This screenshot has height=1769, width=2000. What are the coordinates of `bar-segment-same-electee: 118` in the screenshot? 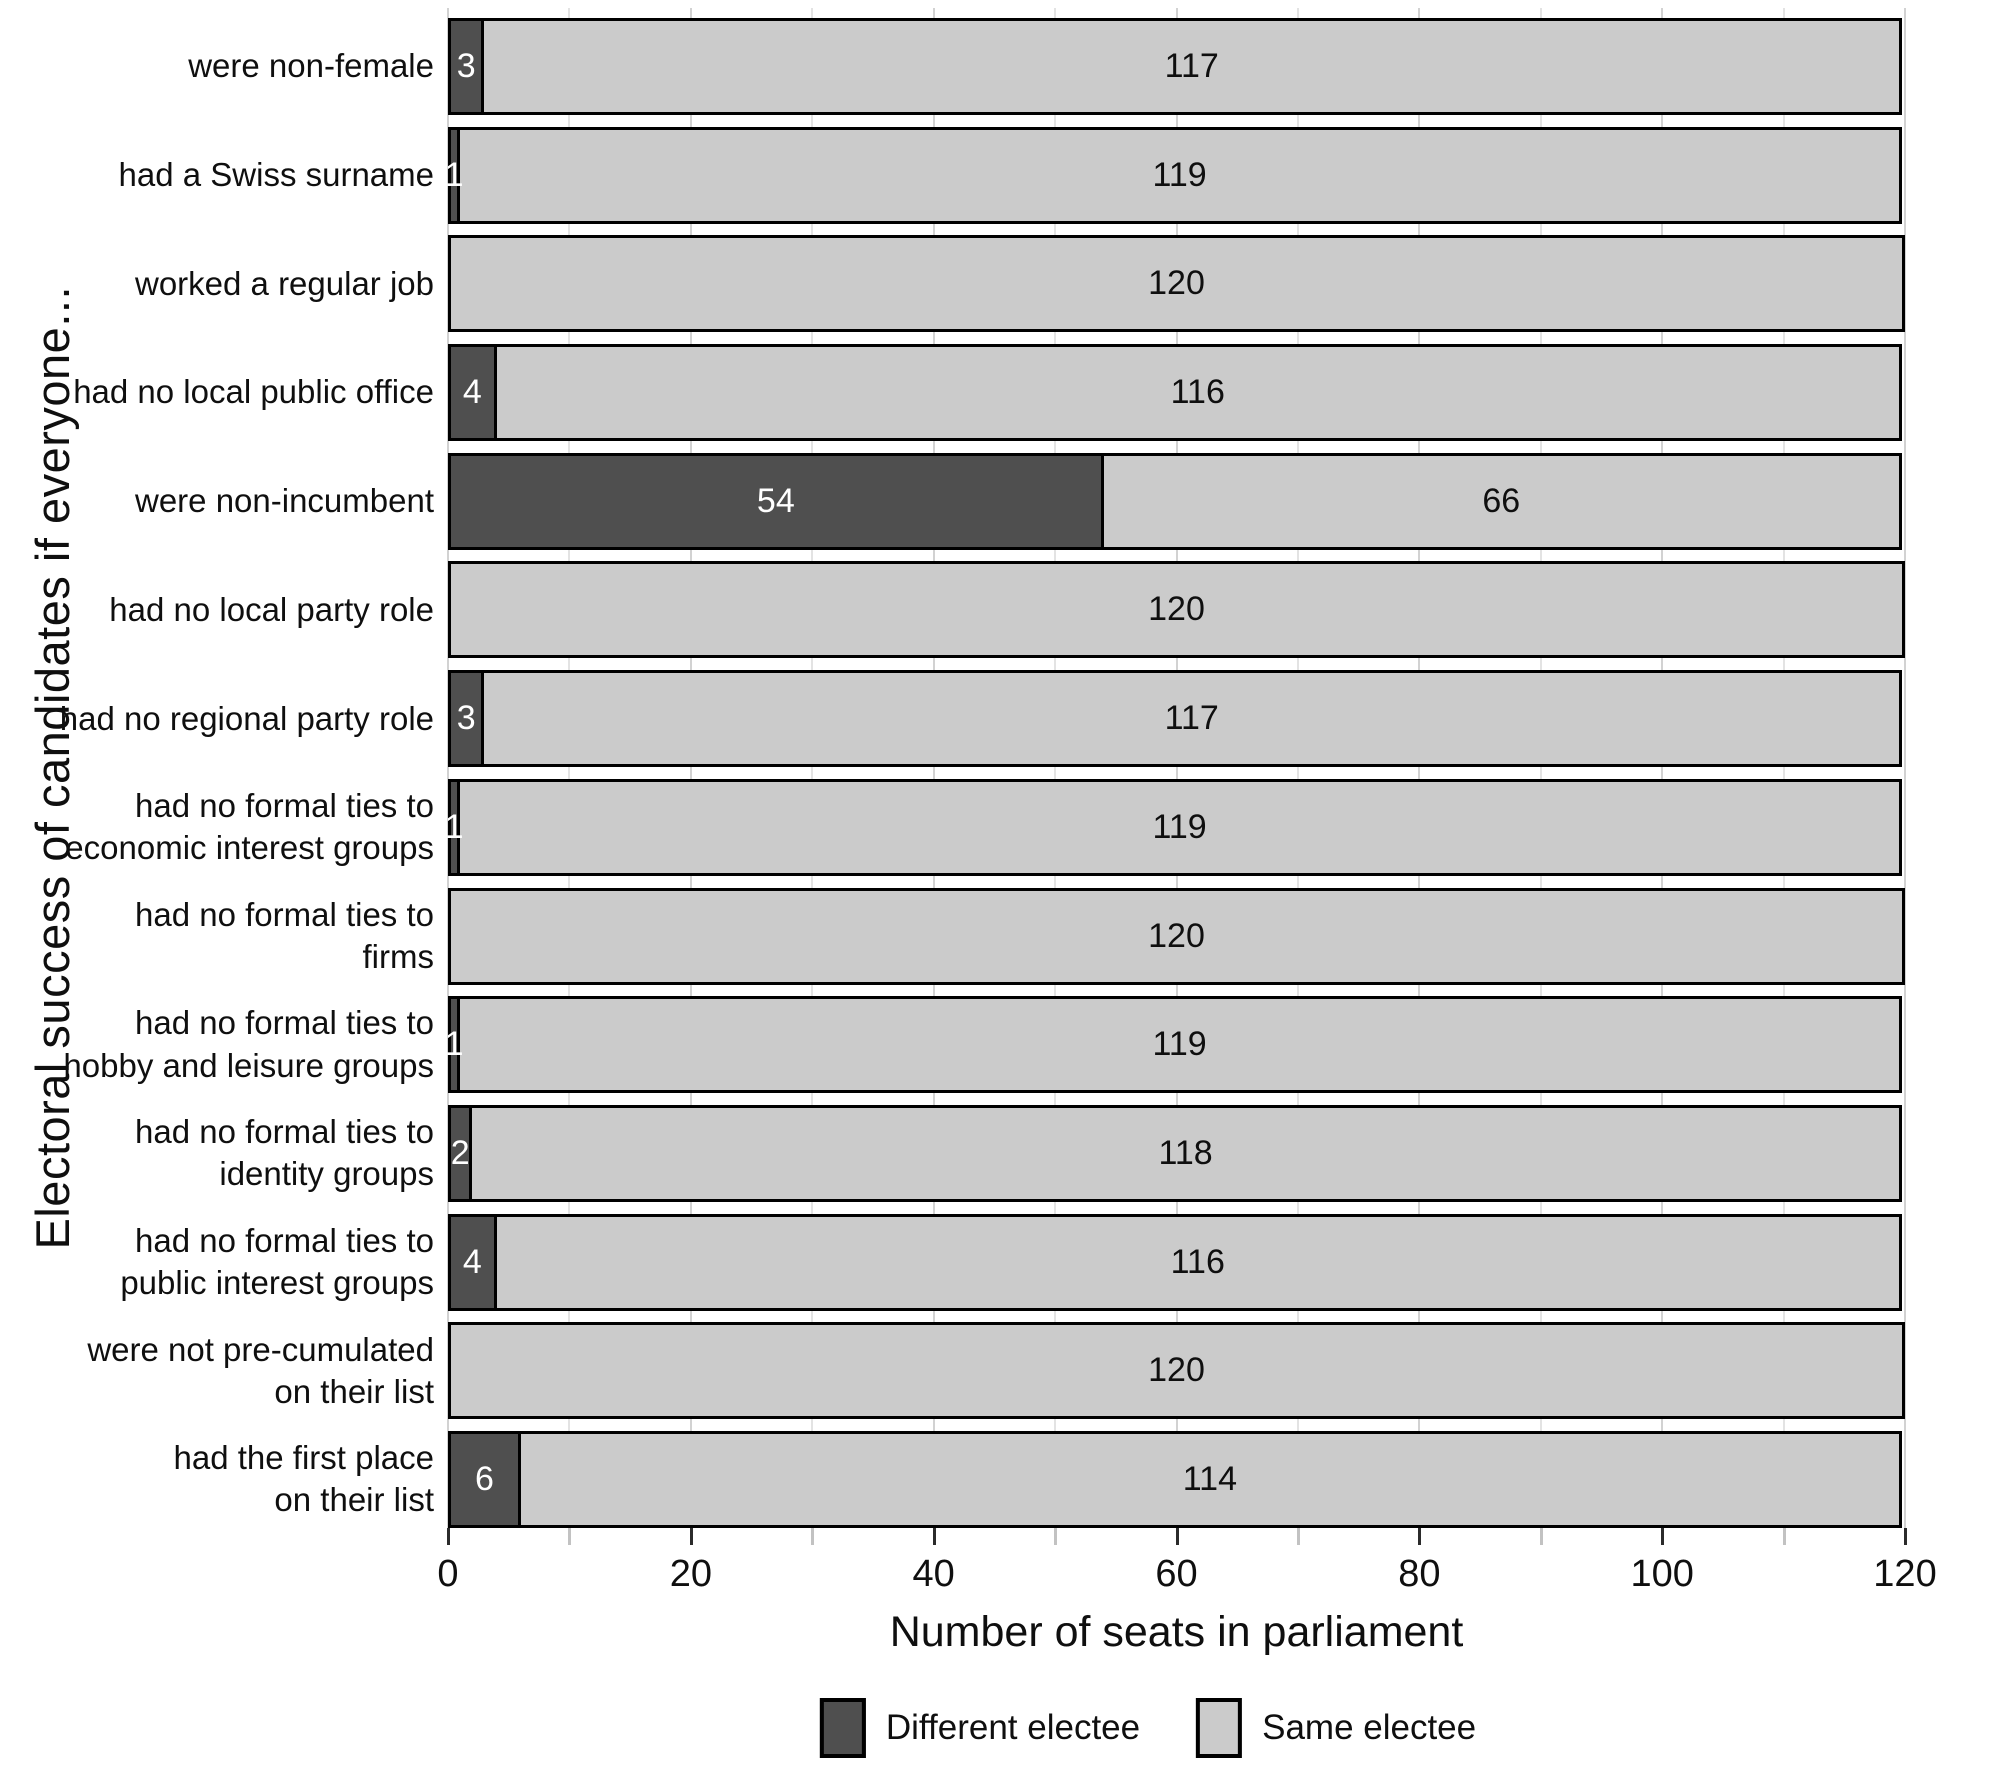 It's located at (1185, 1153).